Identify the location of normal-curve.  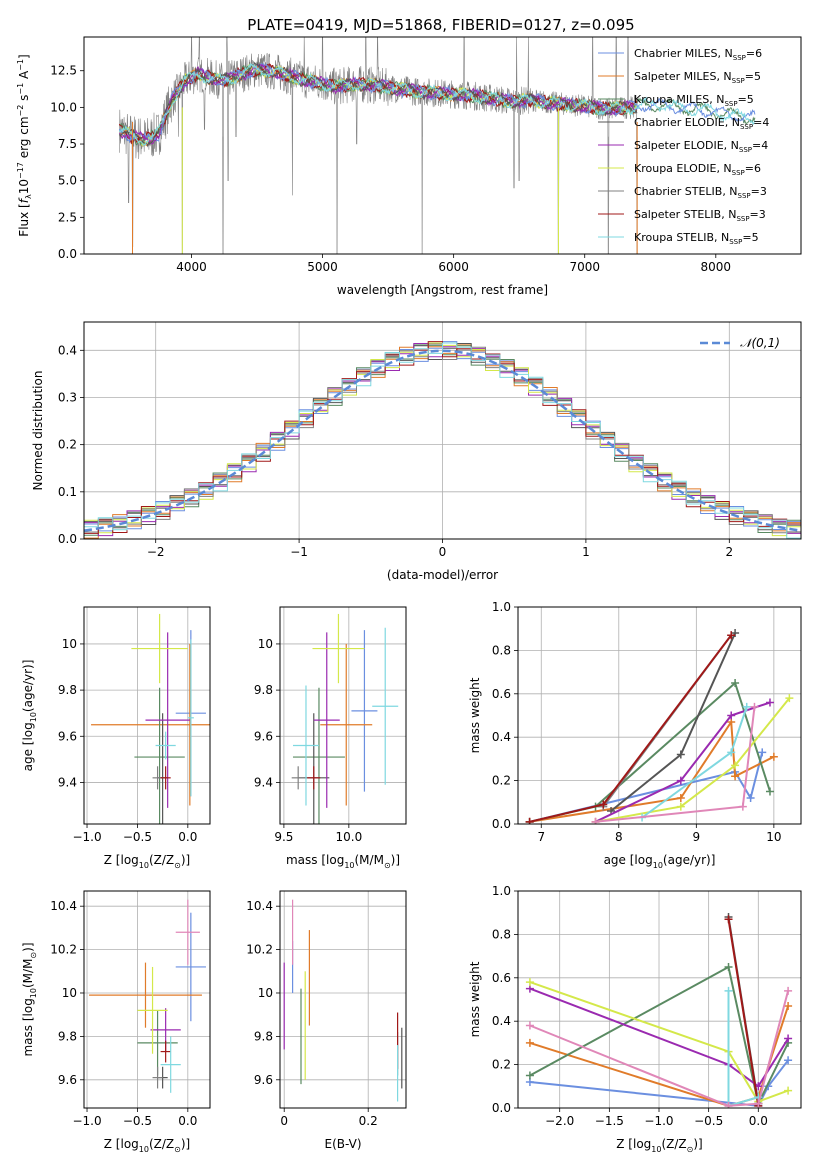
(442, 440).